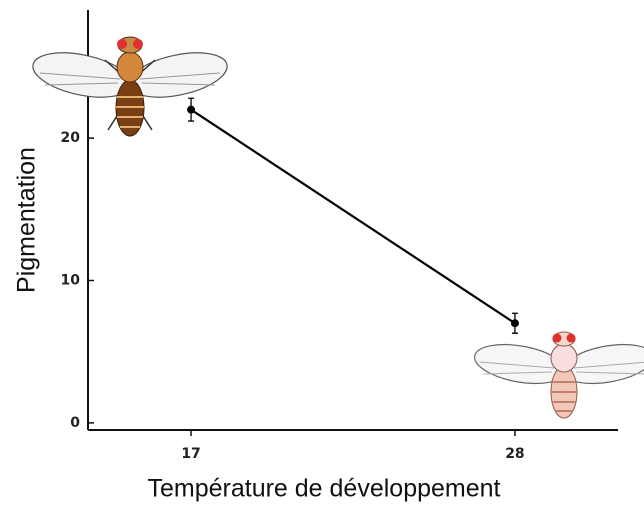 The height and width of the screenshot is (506, 644). What do you see at coordinates (323, 489) in the screenshot?
I see `x-axis-label: Température de développement` at bounding box center [323, 489].